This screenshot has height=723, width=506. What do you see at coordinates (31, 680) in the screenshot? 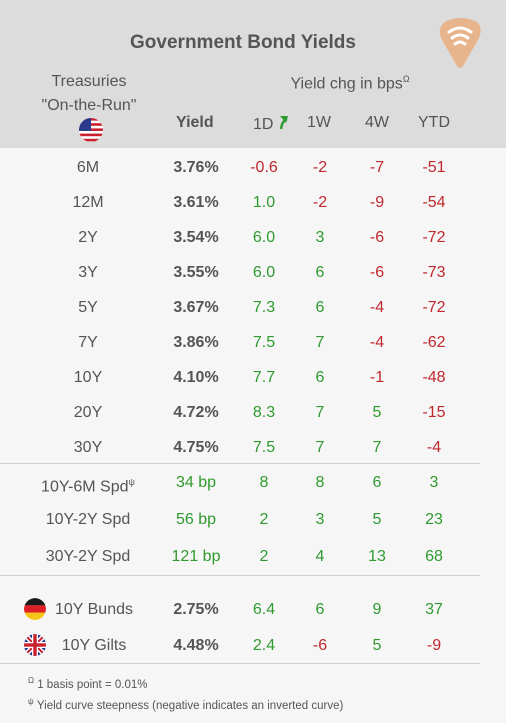
I see `footnote-1-sup: Ω` at bounding box center [31, 680].